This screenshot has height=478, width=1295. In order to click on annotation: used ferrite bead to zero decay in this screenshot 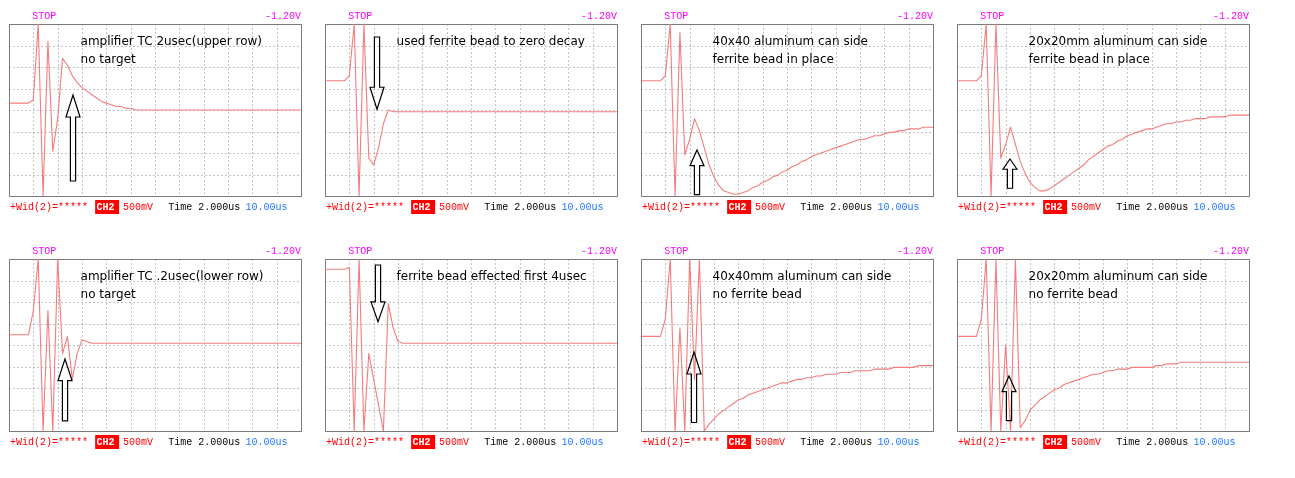, I will do `click(490, 41)`.